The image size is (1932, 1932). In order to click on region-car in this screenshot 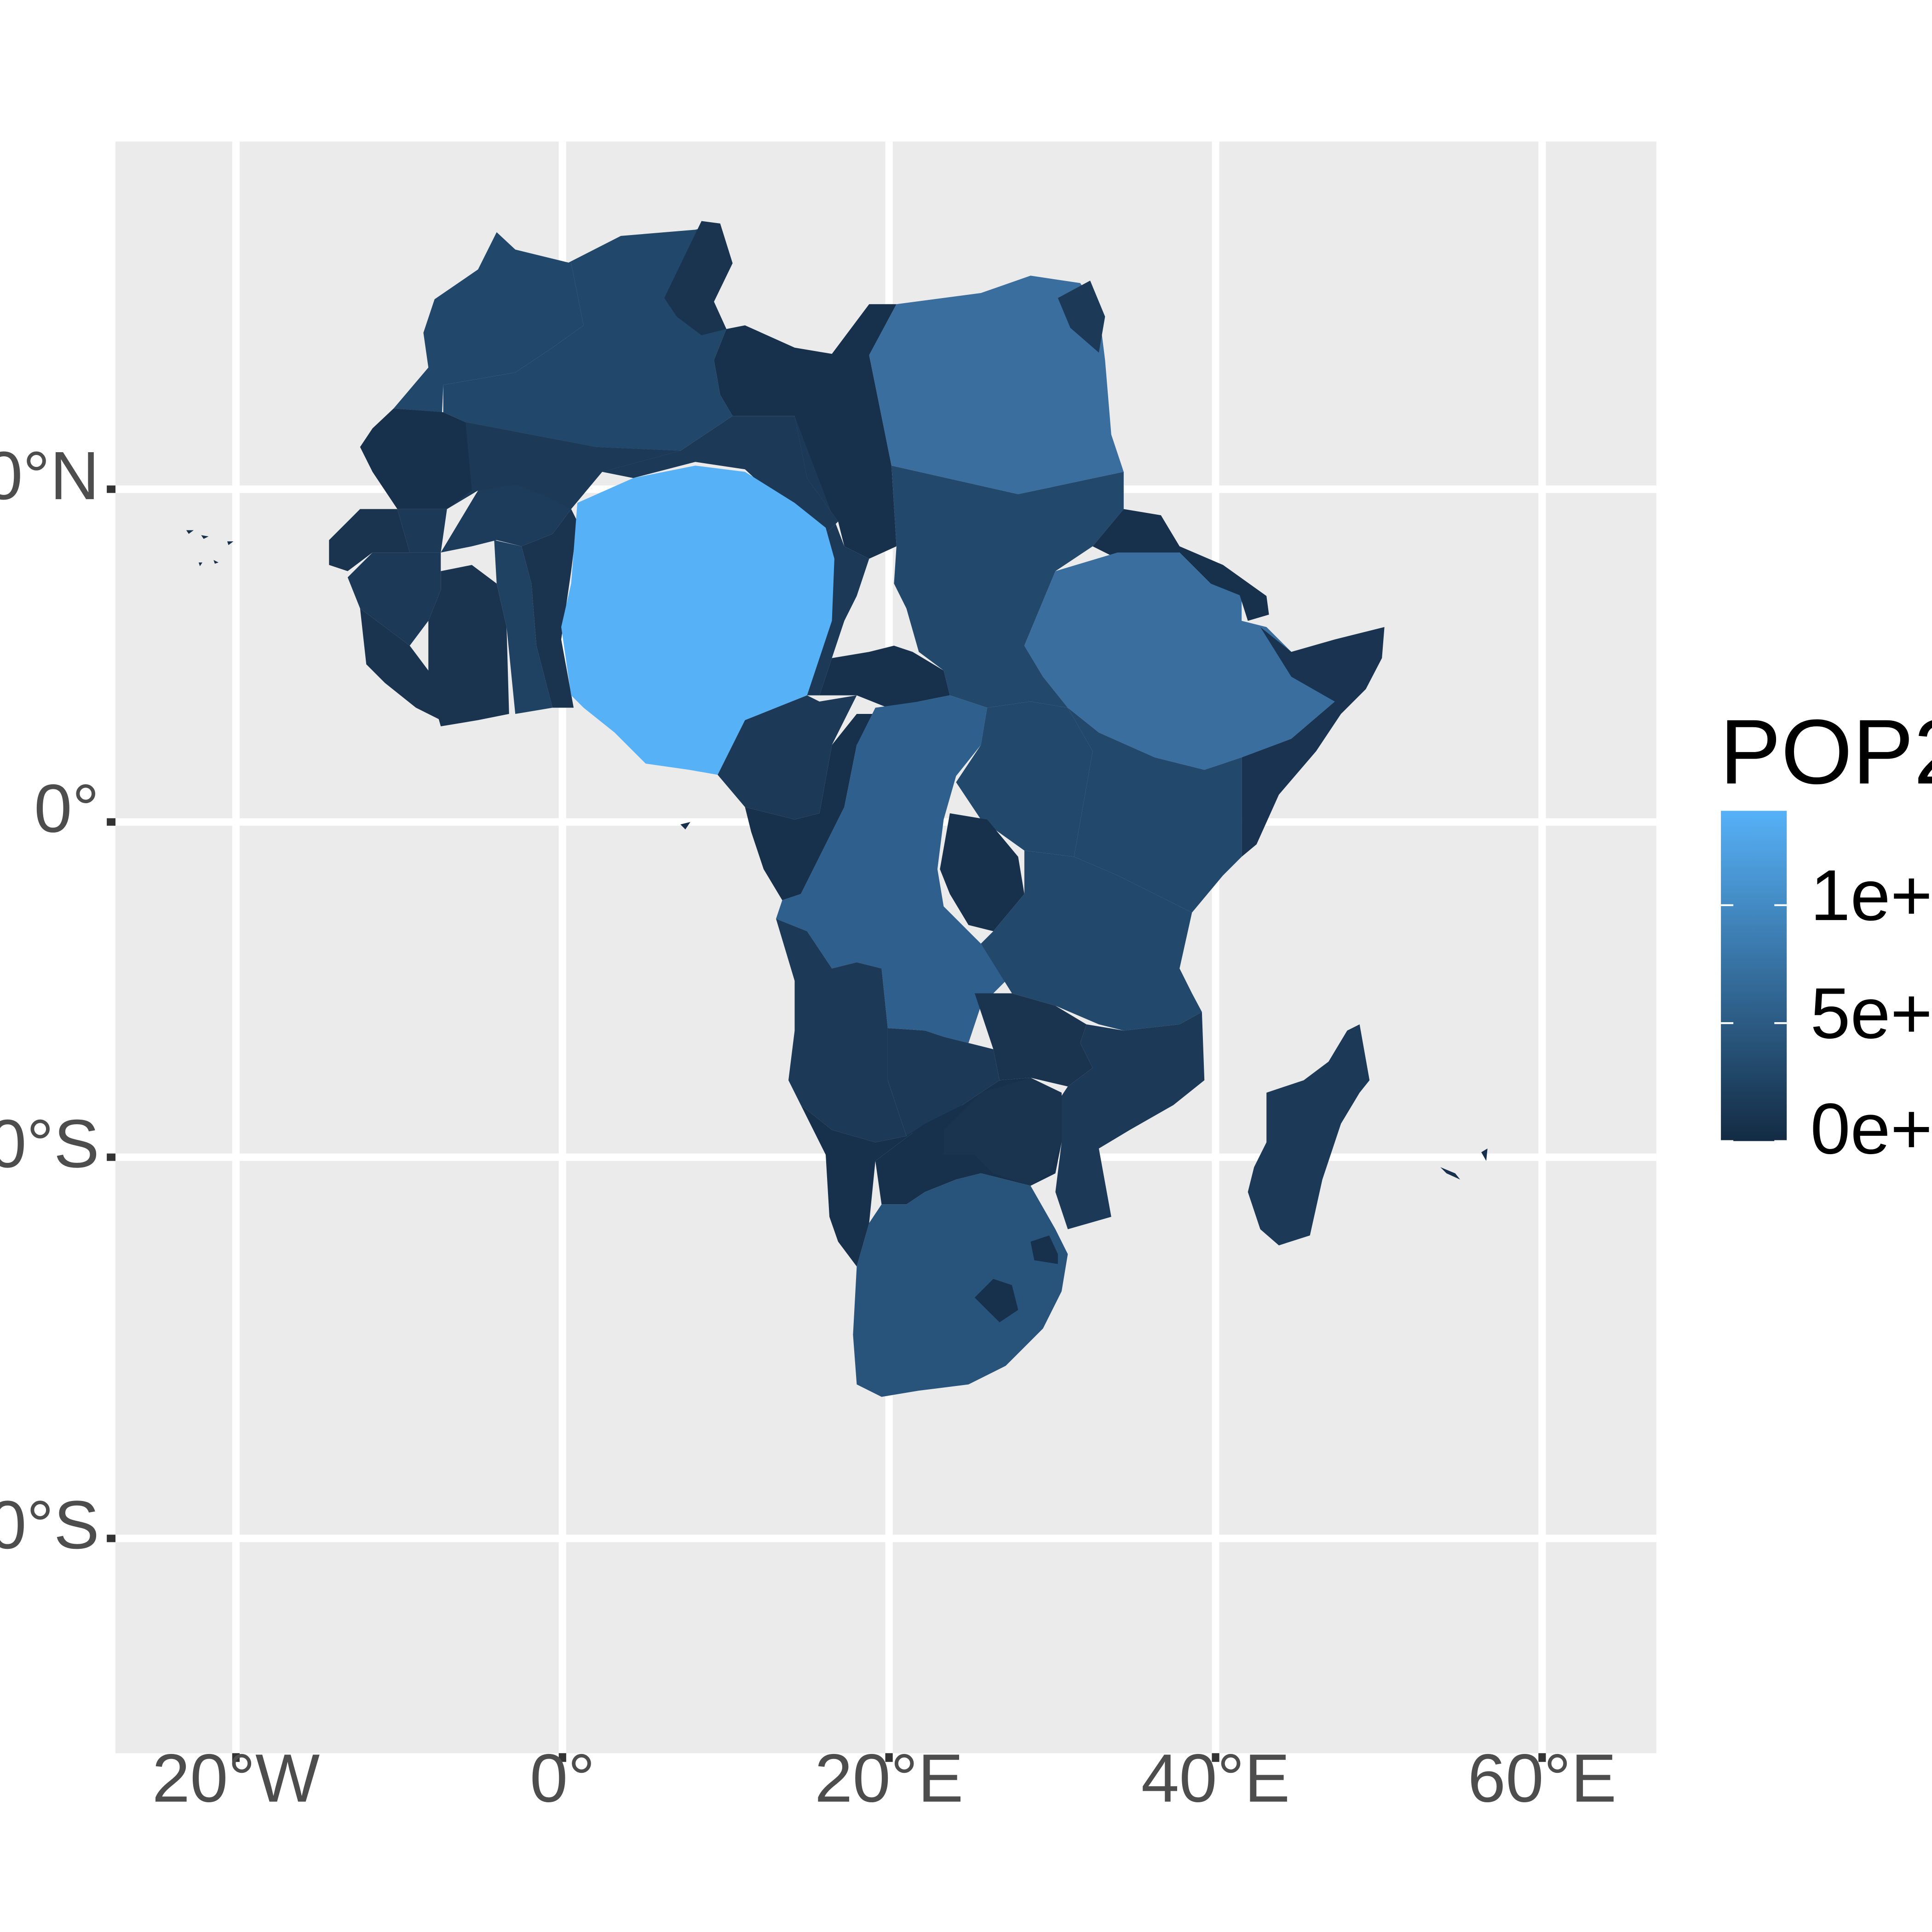, I will do `click(884, 676)`.